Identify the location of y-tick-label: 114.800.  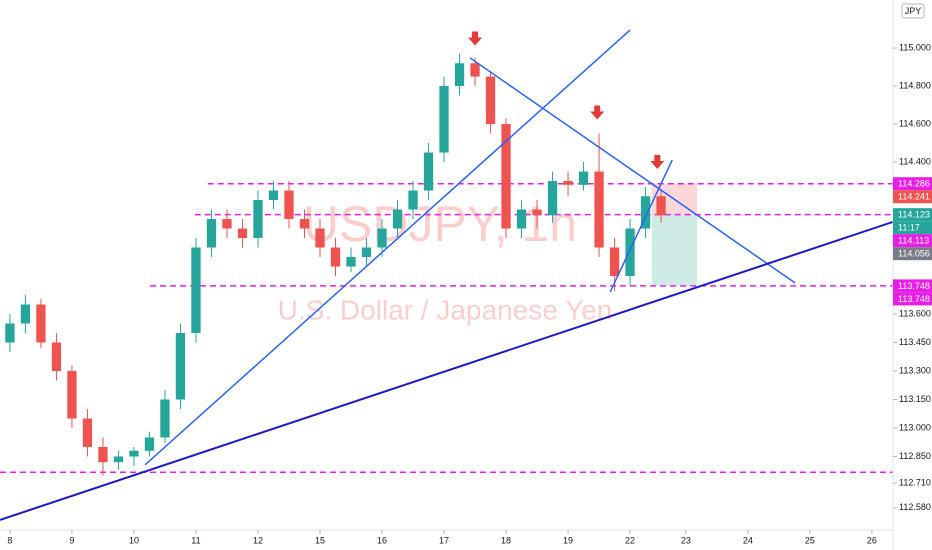
(915, 85).